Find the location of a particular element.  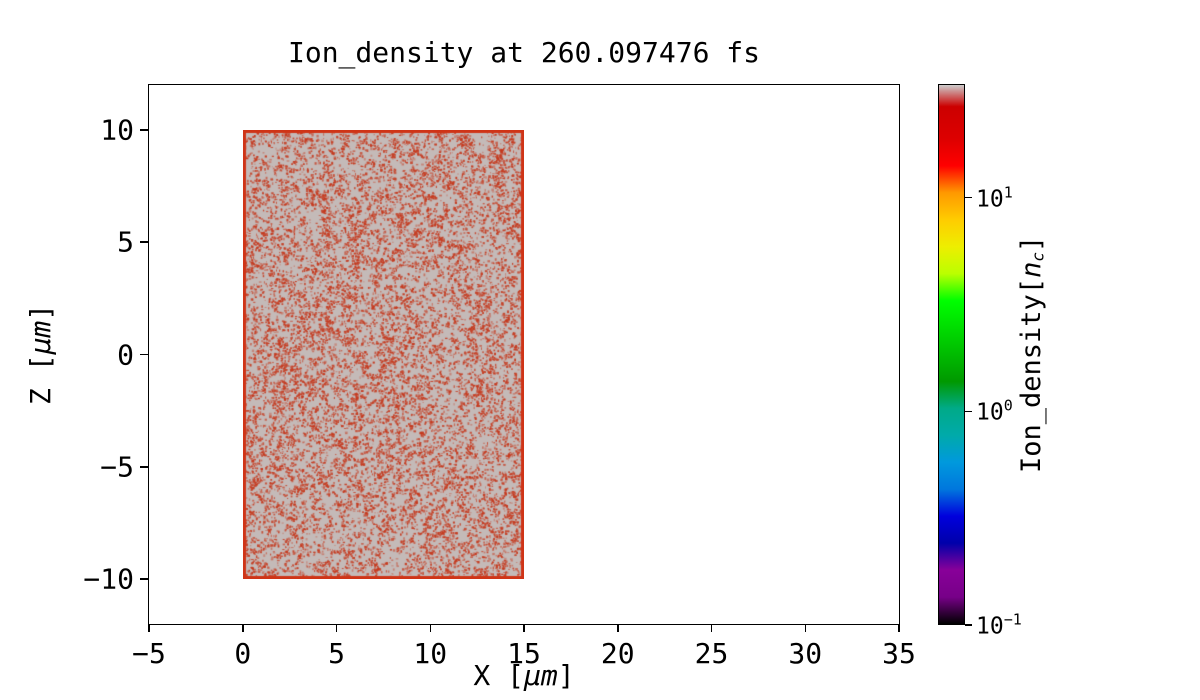

x-tick-label: 30 is located at coordinates (805, 653).